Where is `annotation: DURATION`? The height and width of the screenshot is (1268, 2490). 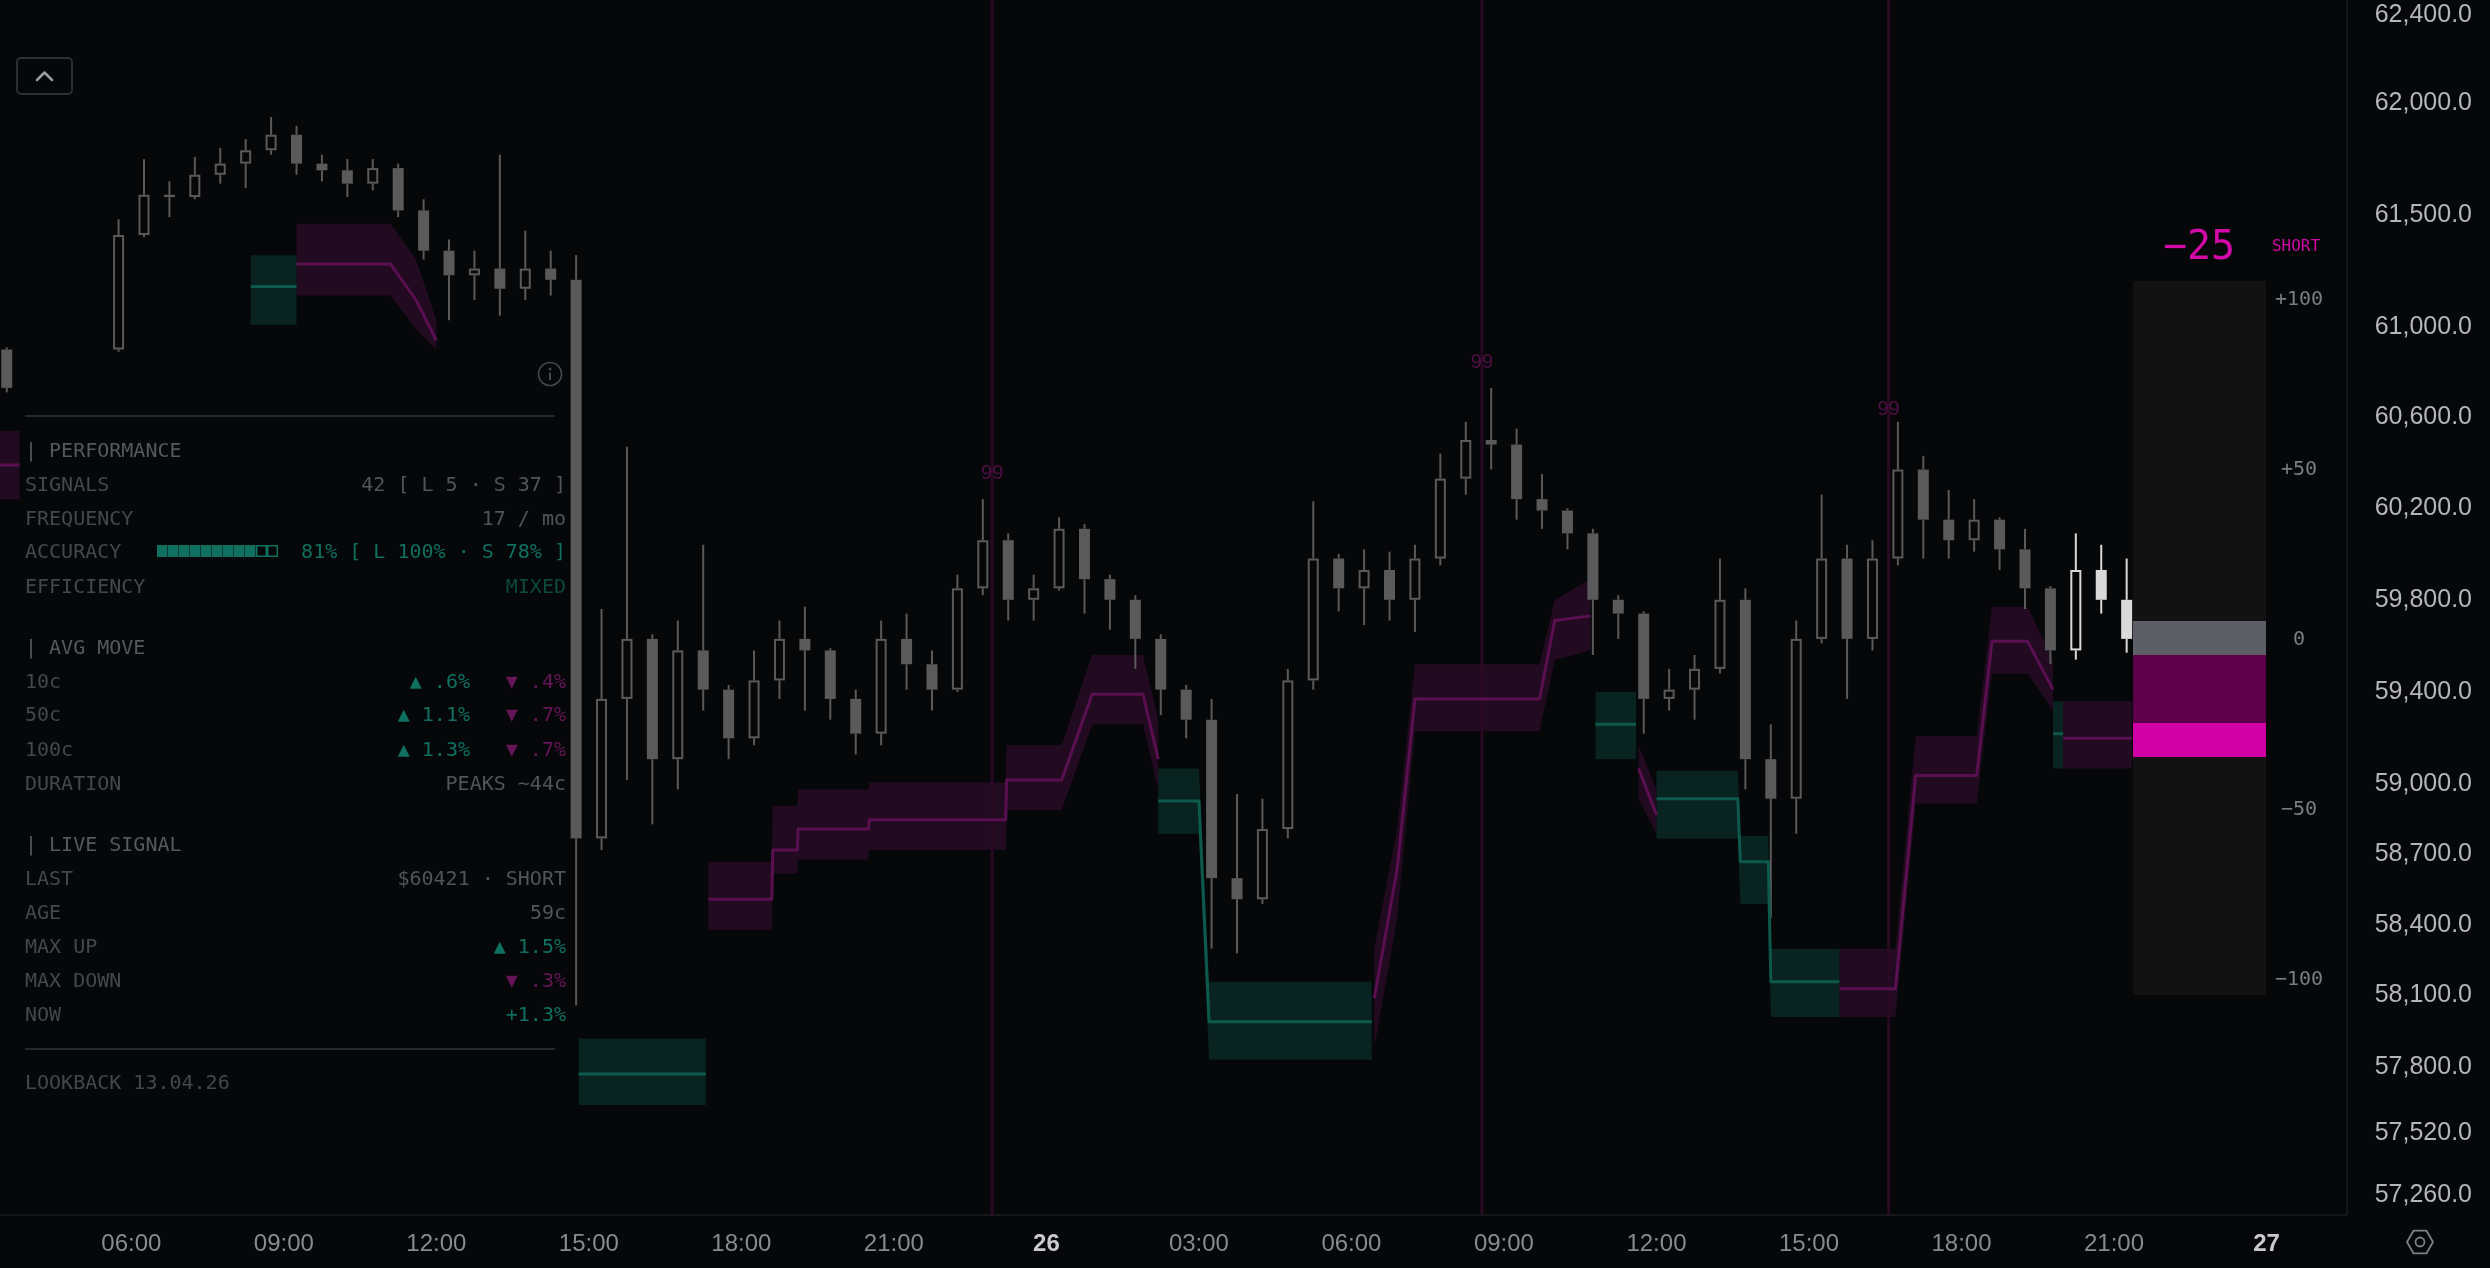 annotation: DURATION is located at coordinates (73, 783).